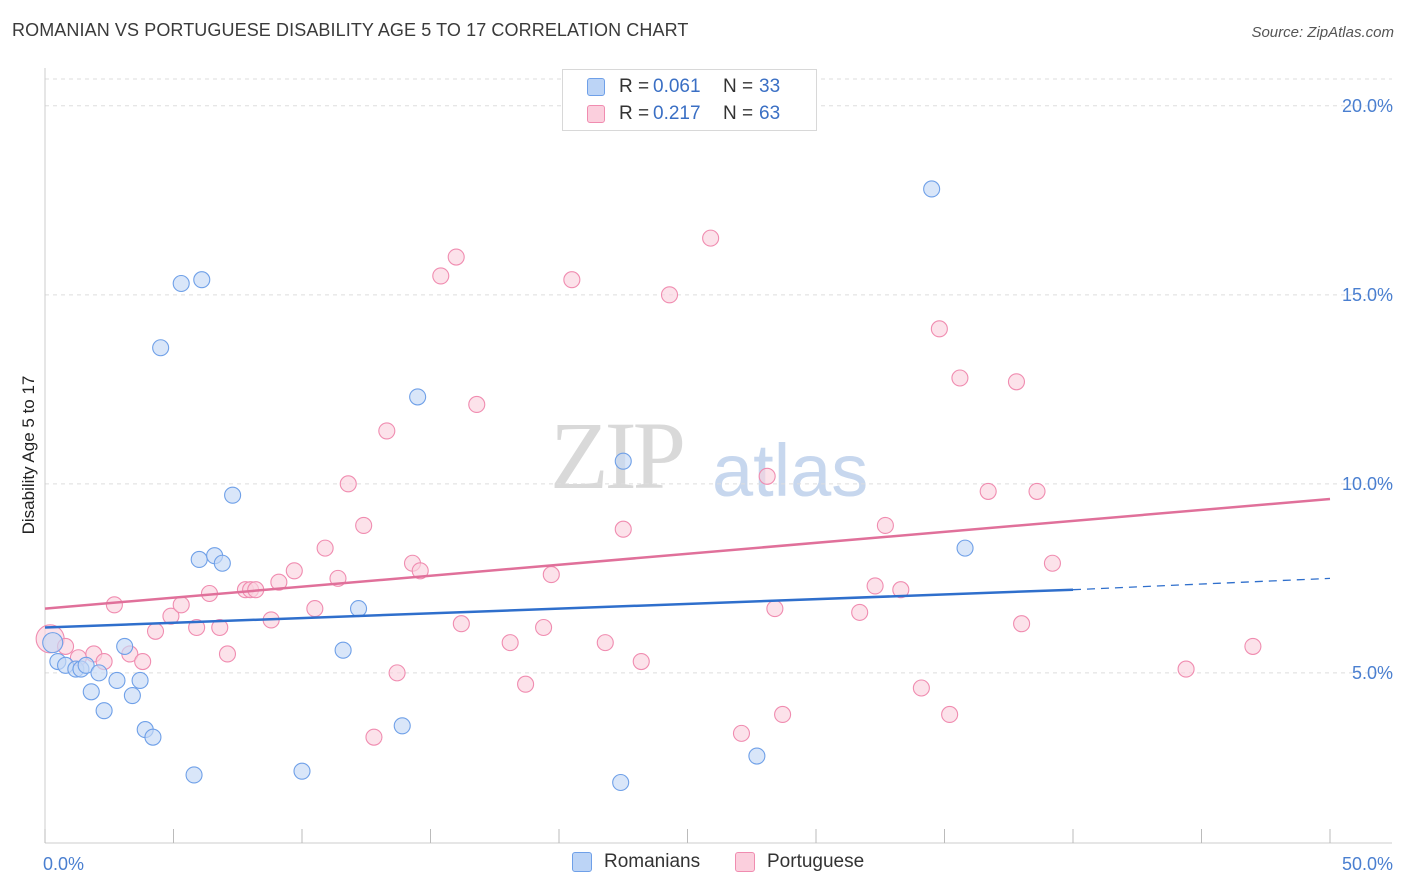 Image resolution: width=1406 pixels, height=892 pixels. Describe the element at coordinates (63, 864) in the screenshot. I see `x-tick-label-min: 0.0%` at that location.